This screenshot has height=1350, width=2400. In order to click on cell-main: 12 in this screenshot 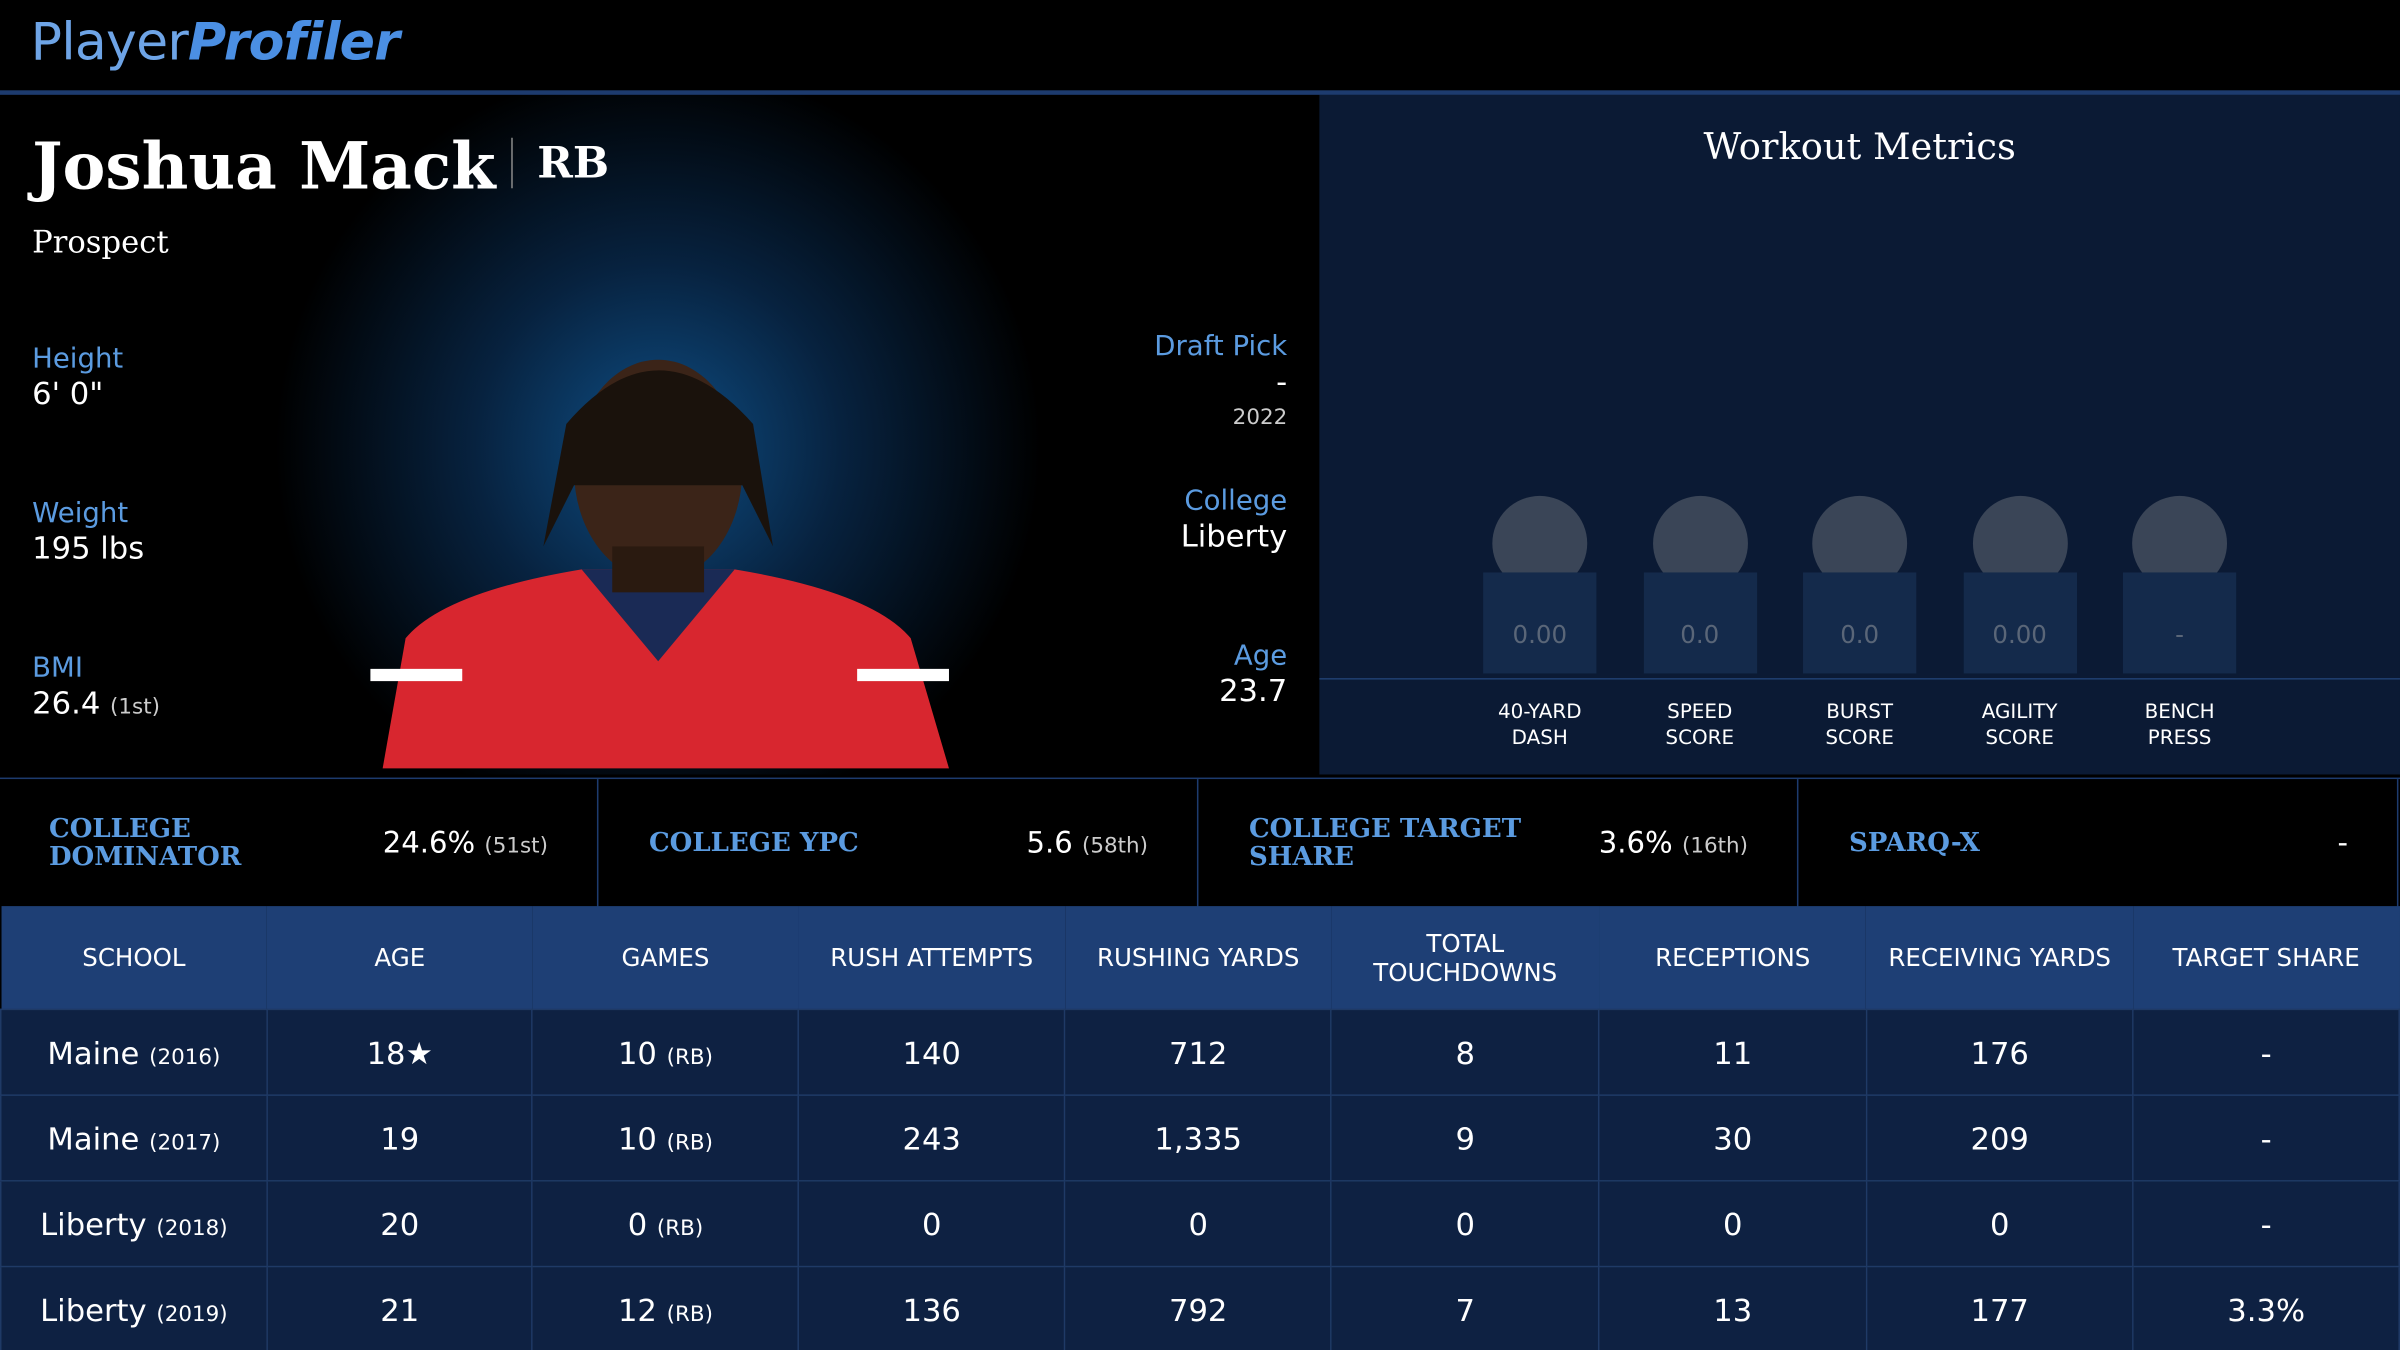, I will do `click(637, 1309)`.